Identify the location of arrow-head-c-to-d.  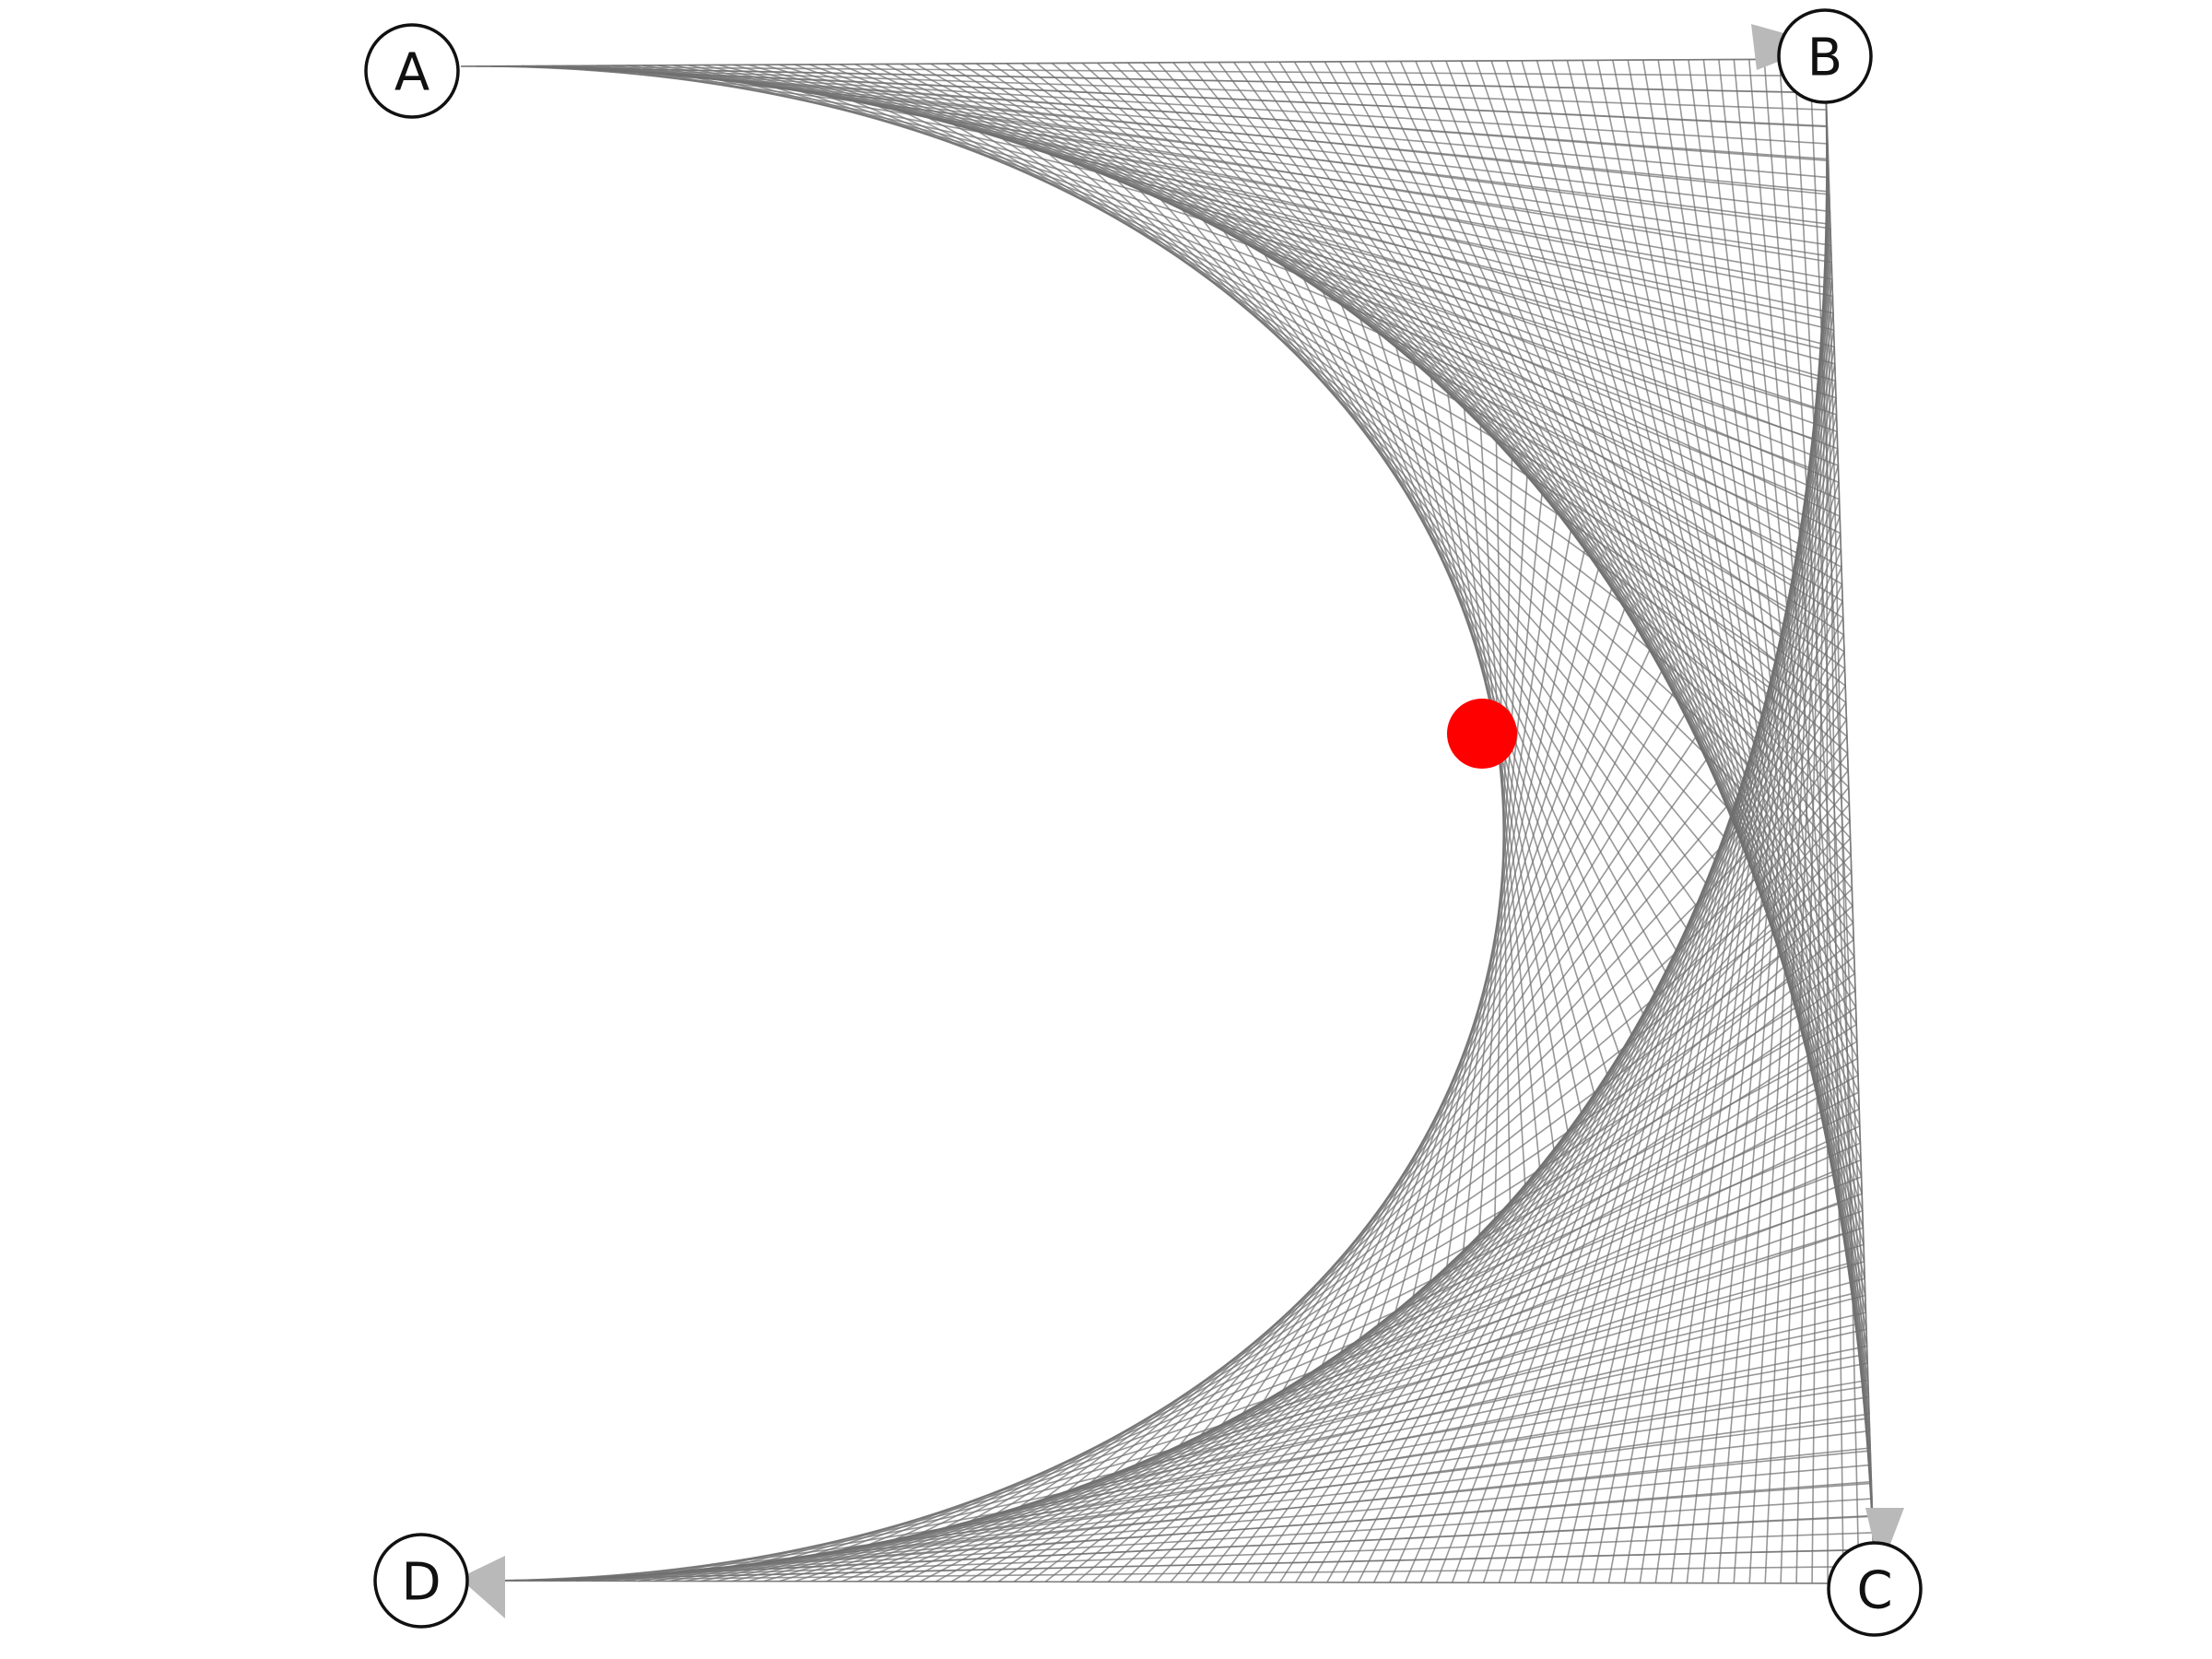
(482, 1587).